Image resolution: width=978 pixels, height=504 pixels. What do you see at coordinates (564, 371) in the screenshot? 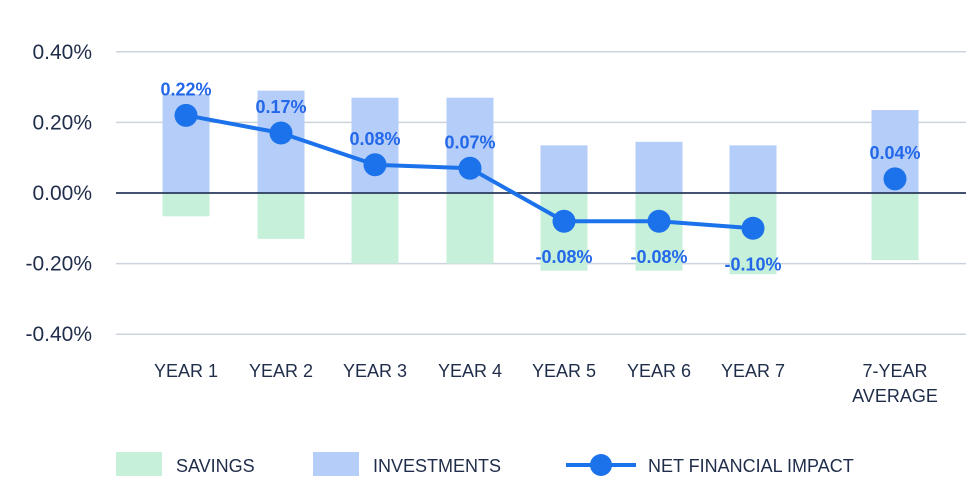
I see `x-tick-label: YEAR 5` at bounding box center [564, 371].